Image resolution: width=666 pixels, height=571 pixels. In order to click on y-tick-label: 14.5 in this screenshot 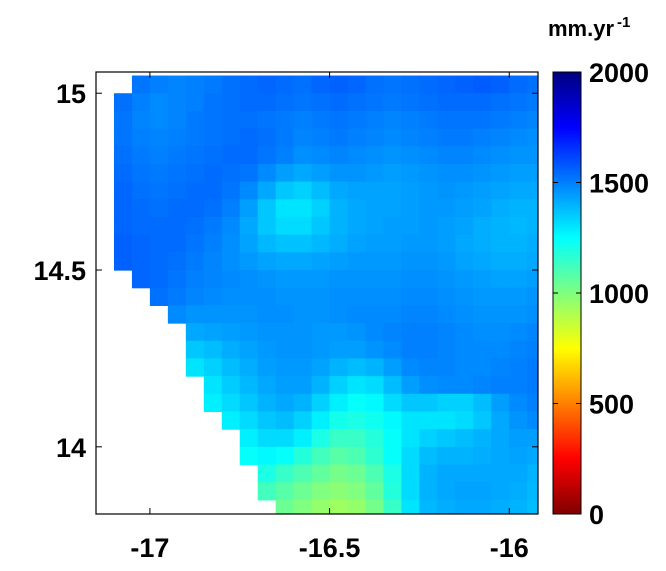, I will do `click(59, 271)`.